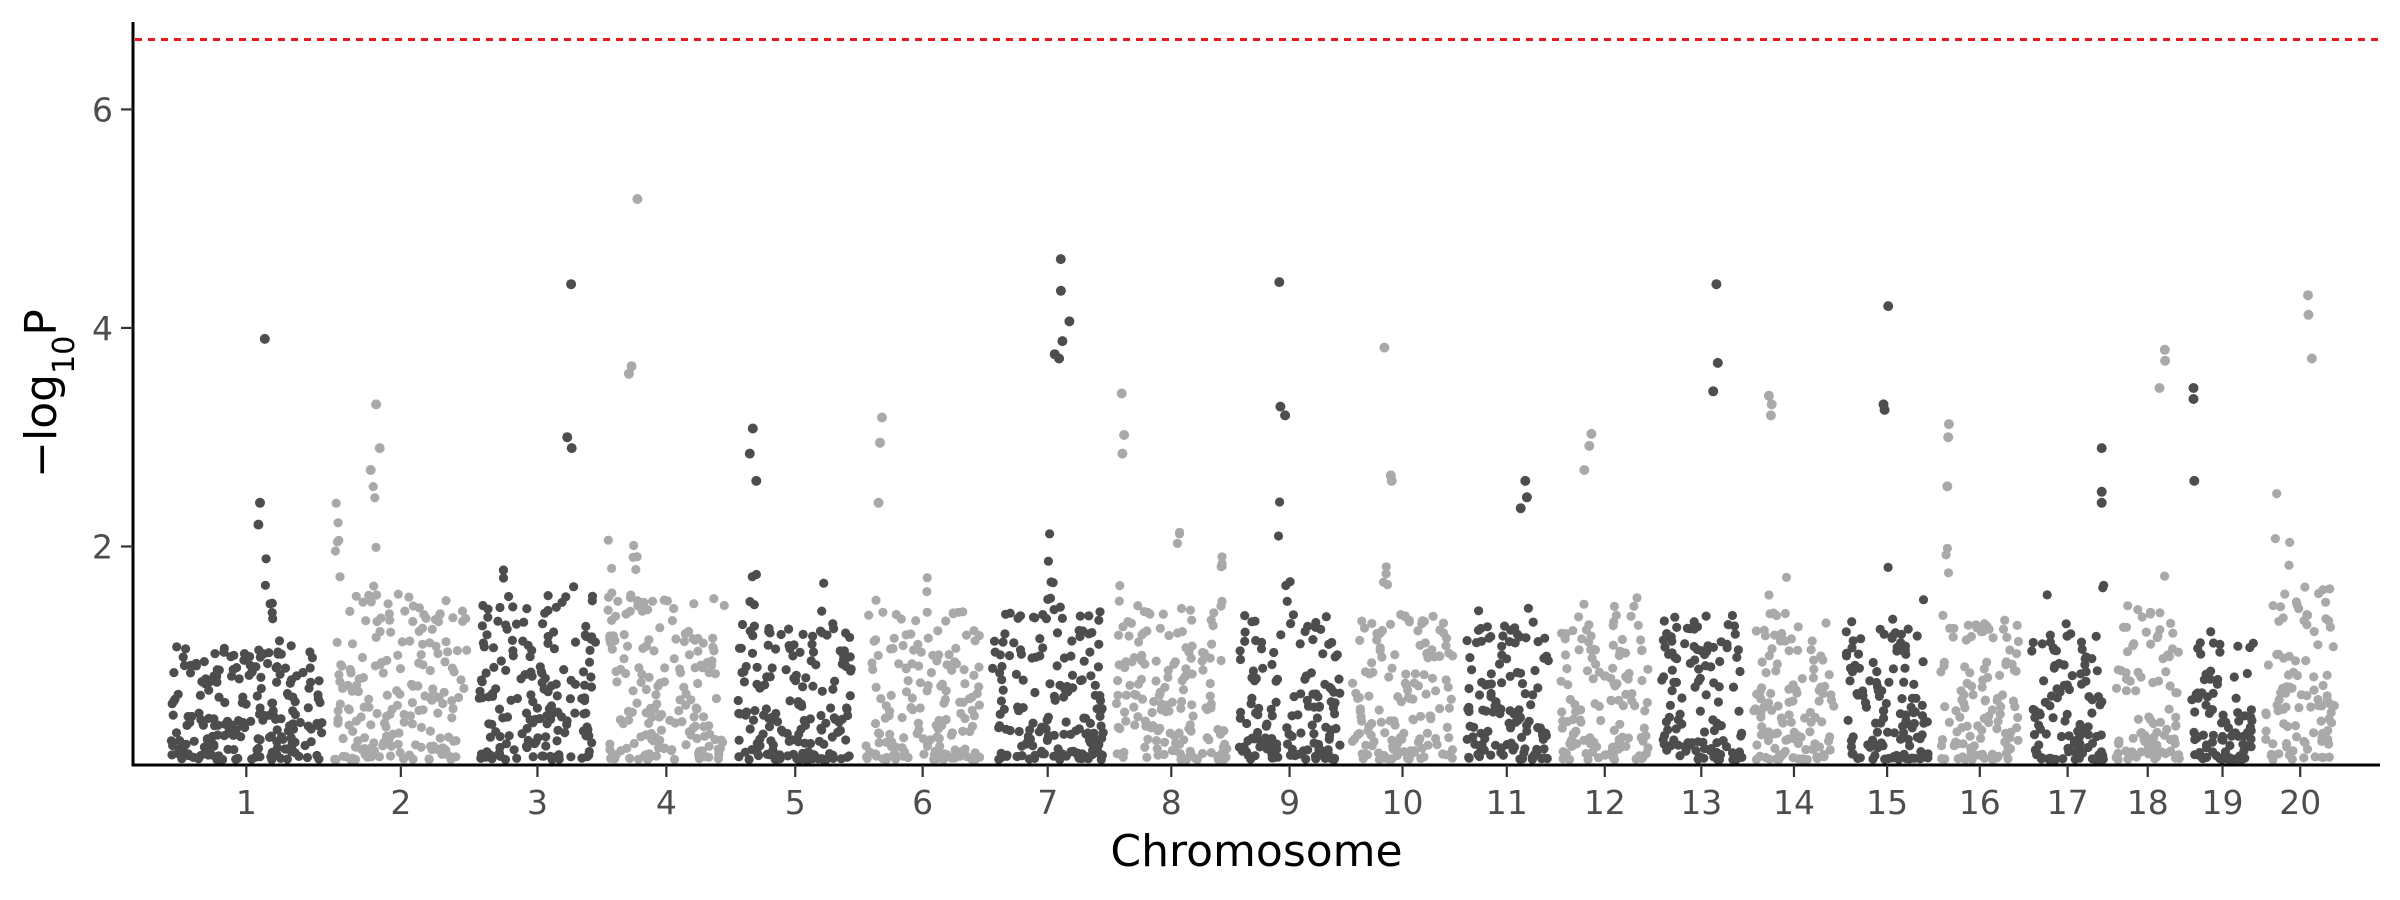 This screenshot has width=2400, height=900. Describe the element at coordinates (64, 355) in the screenshot. I see `y-axis-title-subscript: 10` at that location.